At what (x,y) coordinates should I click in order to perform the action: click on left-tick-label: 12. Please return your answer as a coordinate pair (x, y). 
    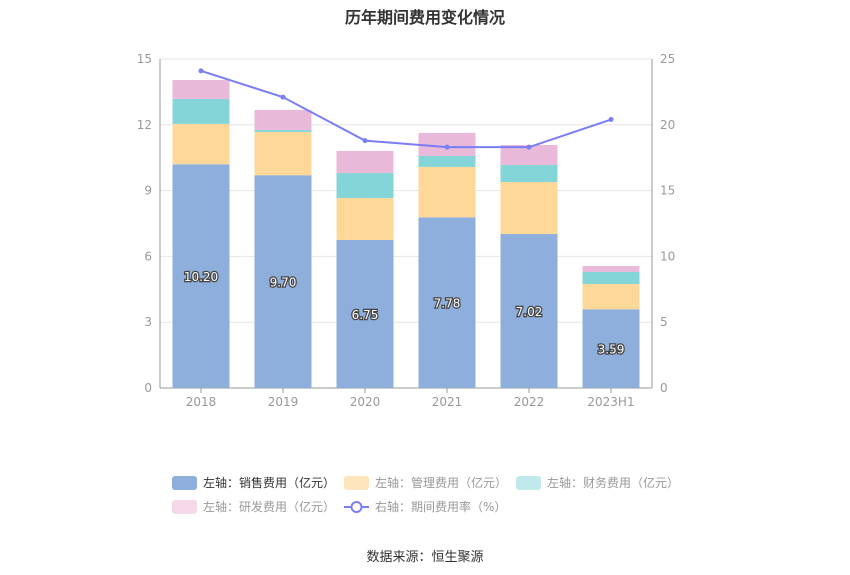
    Looking at the image, I should click on (144, 125).